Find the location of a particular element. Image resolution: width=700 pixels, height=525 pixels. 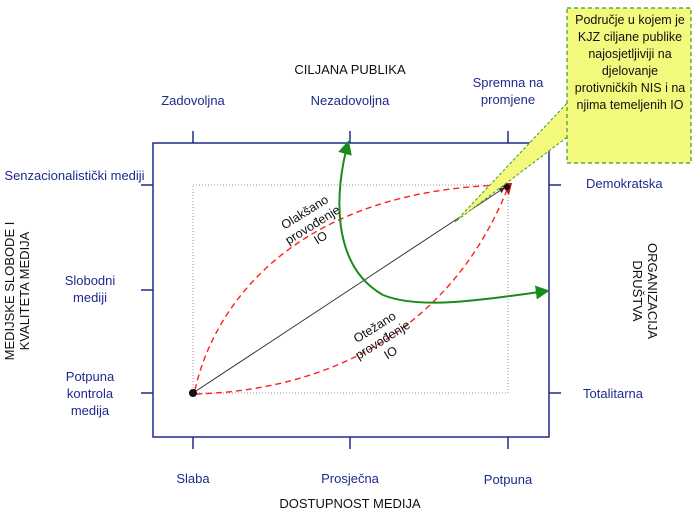

bottom-axis-title: DOSTUPNOST MEDIJA is located at coordinates (350, 503).